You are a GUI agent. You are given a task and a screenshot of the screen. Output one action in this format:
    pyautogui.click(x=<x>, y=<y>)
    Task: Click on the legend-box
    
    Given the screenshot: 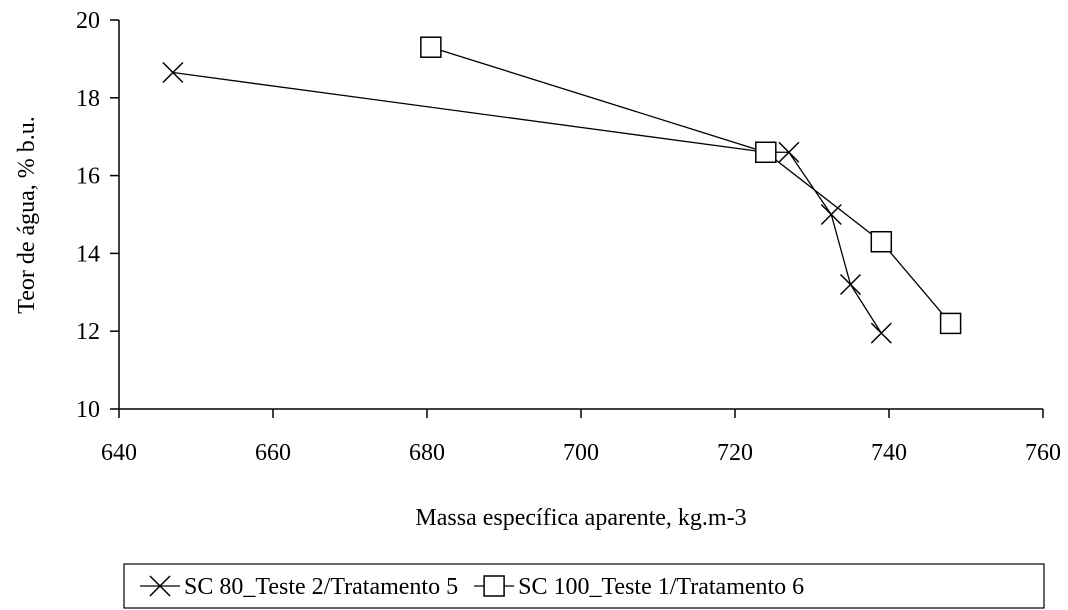 What is the action you would take?
    pyautogui.click(x=584, y=586)
    